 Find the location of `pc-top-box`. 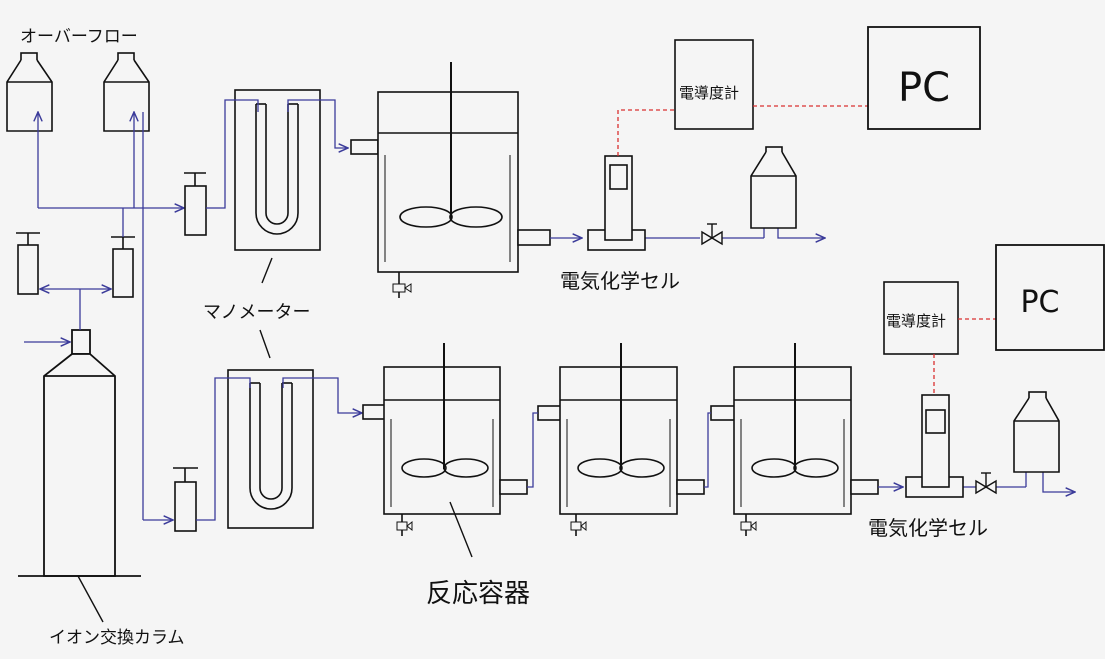

pc-top-box is located at coordinates (924, 78).